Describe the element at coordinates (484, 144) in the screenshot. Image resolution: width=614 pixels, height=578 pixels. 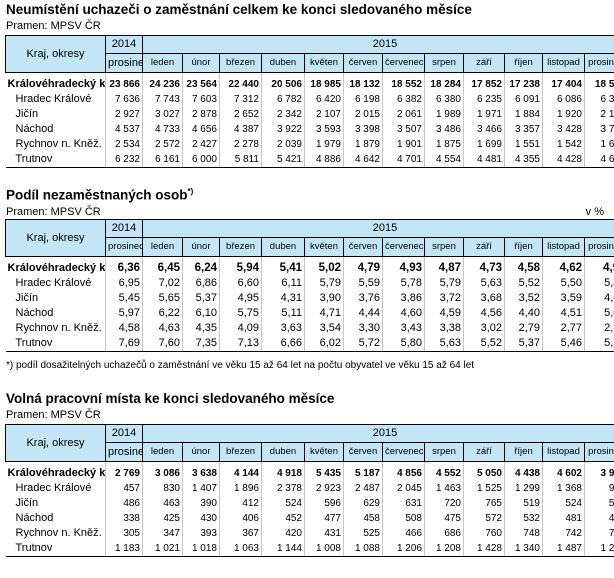
I see `value-cell: 1 699` at that location.